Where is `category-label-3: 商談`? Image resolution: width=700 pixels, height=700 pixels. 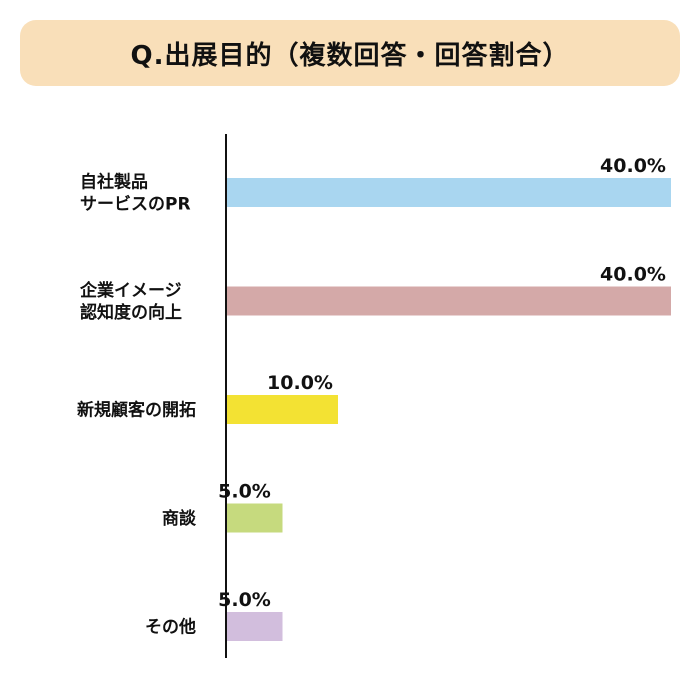
category-label-3: 商談 is located at coordinates (179, 518).